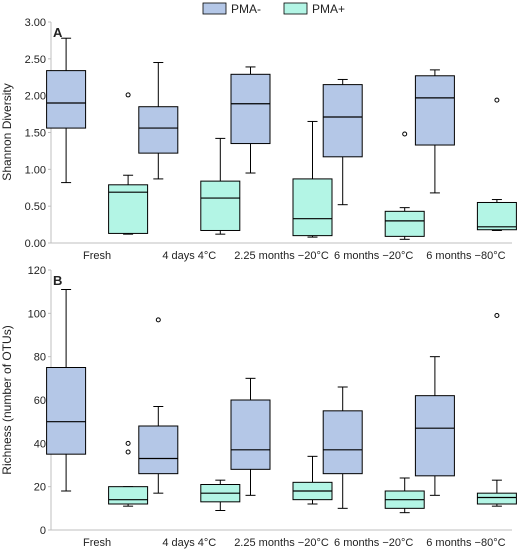  Describe the element at coordinates (40, 358) in the screenshot. I see `y-tick-label: 80` at that location.